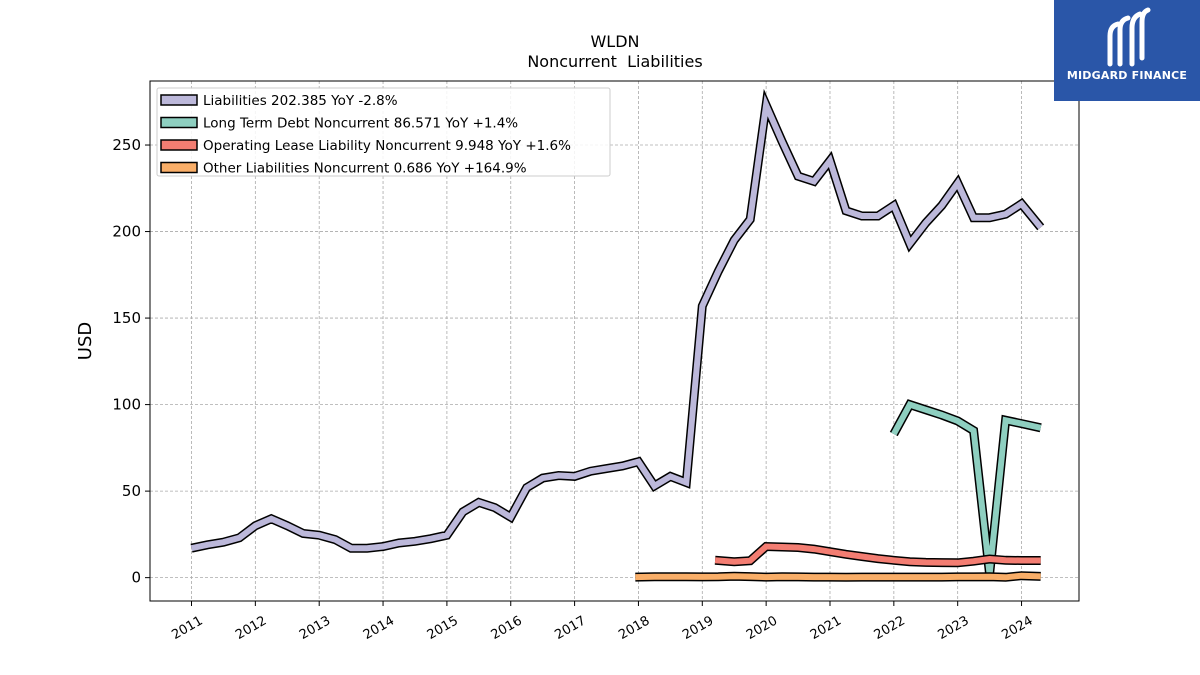 The width and height of the screenshot is (1200, 675). Describe the element at coordinates (379, 628) in the screenshot. I see `x-tick-label: 2014` at that location.